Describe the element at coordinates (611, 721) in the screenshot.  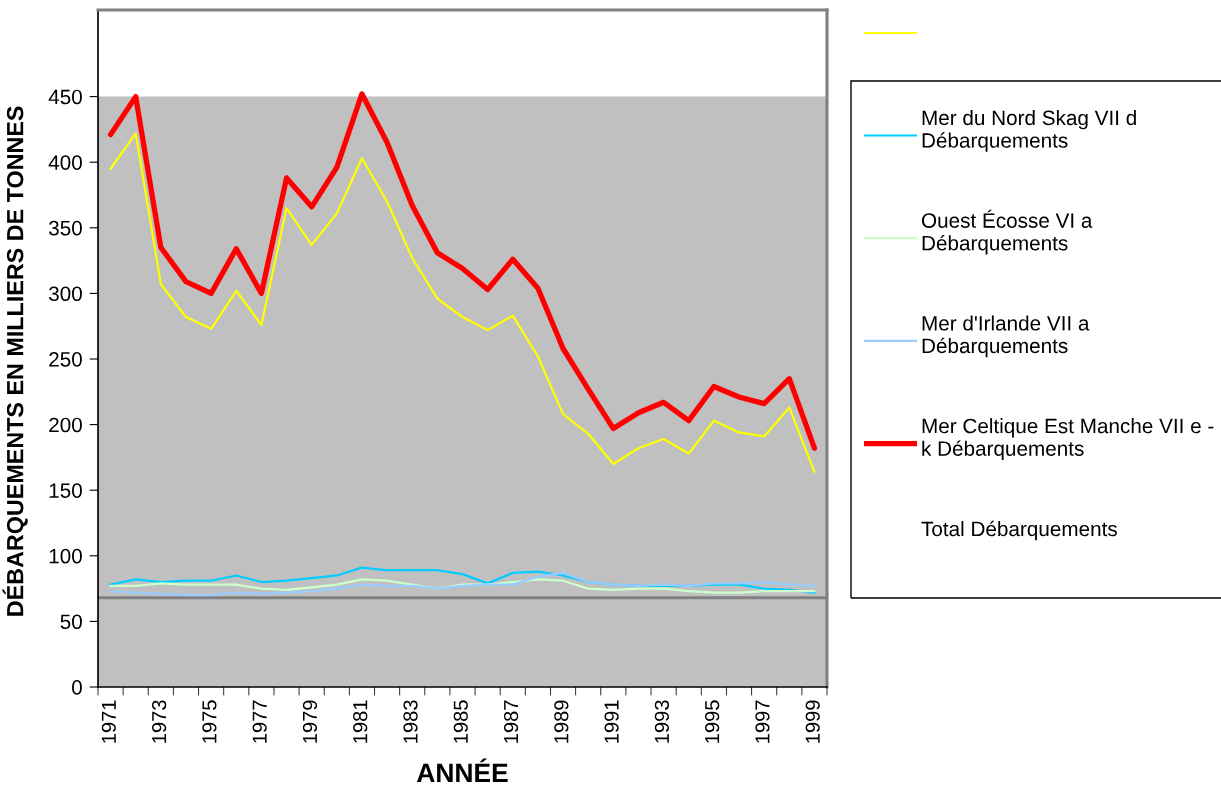
I see `x-tick-label: 1991` at that location.